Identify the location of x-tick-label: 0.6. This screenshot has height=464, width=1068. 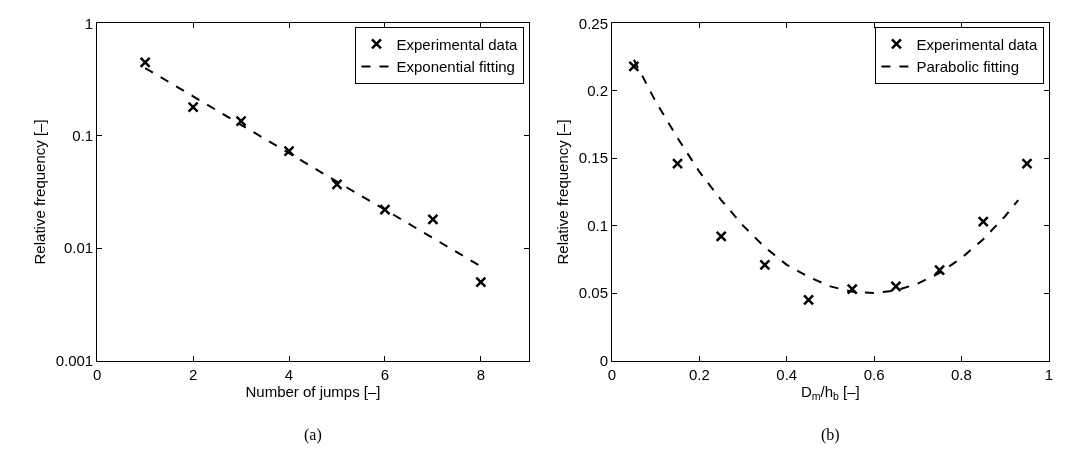
(874, 374).